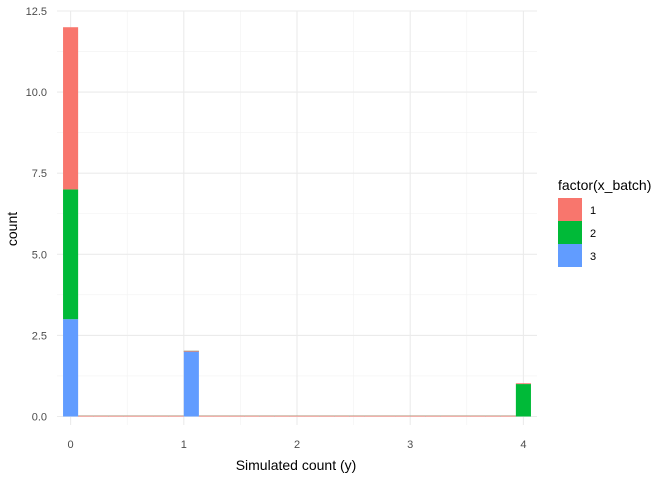  What do you see at coordinates (12, 229) in the screenshot?
I see `y-axis-title: count` at bounding box center [12, 229].